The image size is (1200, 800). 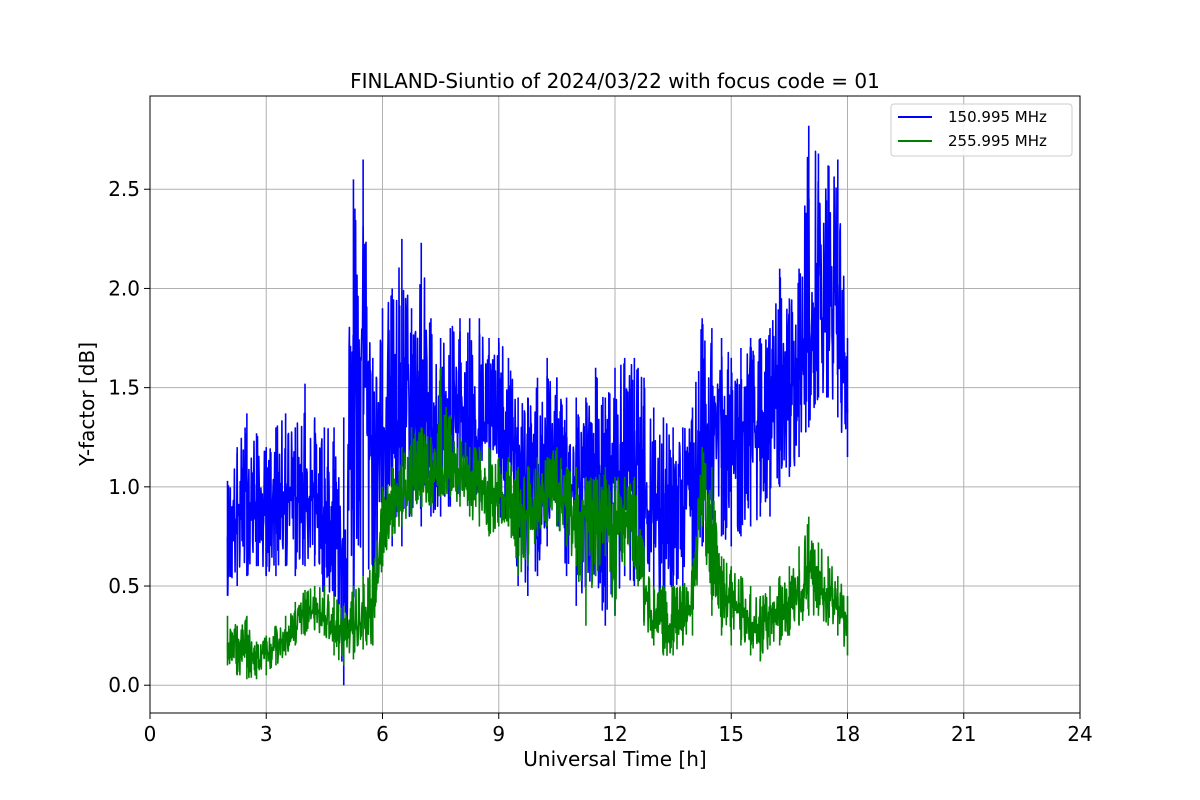 I want to click on x-tick-label: 24, so click(x=1079, y=734).